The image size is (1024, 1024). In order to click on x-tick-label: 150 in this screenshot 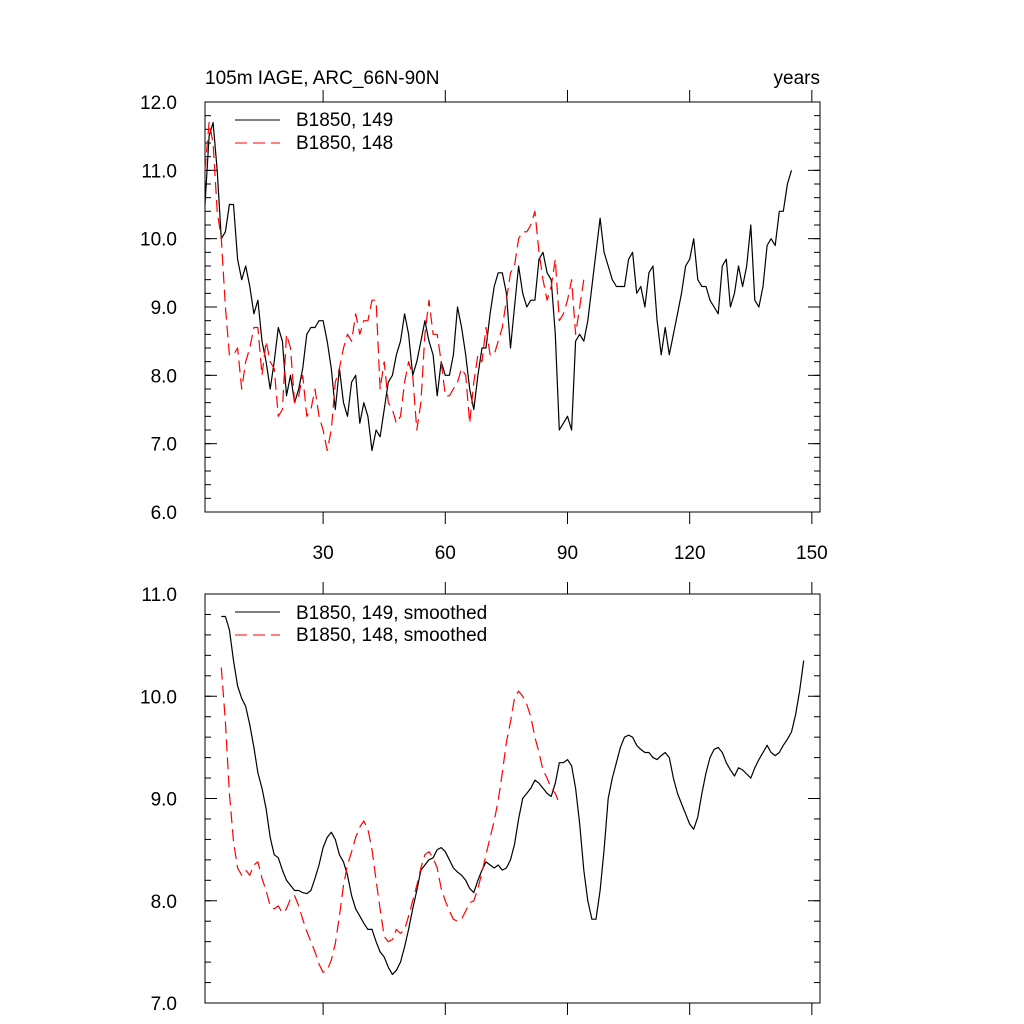, I will do `click(812, 553)`.